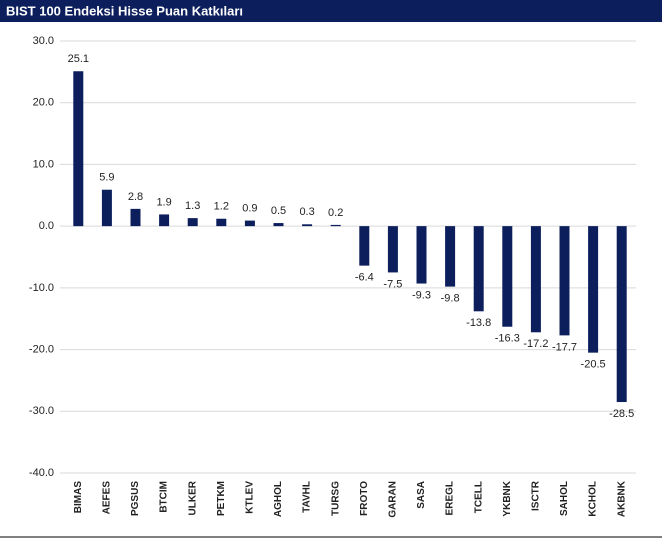 Image resolution: width=668 pixels, height=541 pixels. I want to click on value-label: 5.9, so click(106, 178).